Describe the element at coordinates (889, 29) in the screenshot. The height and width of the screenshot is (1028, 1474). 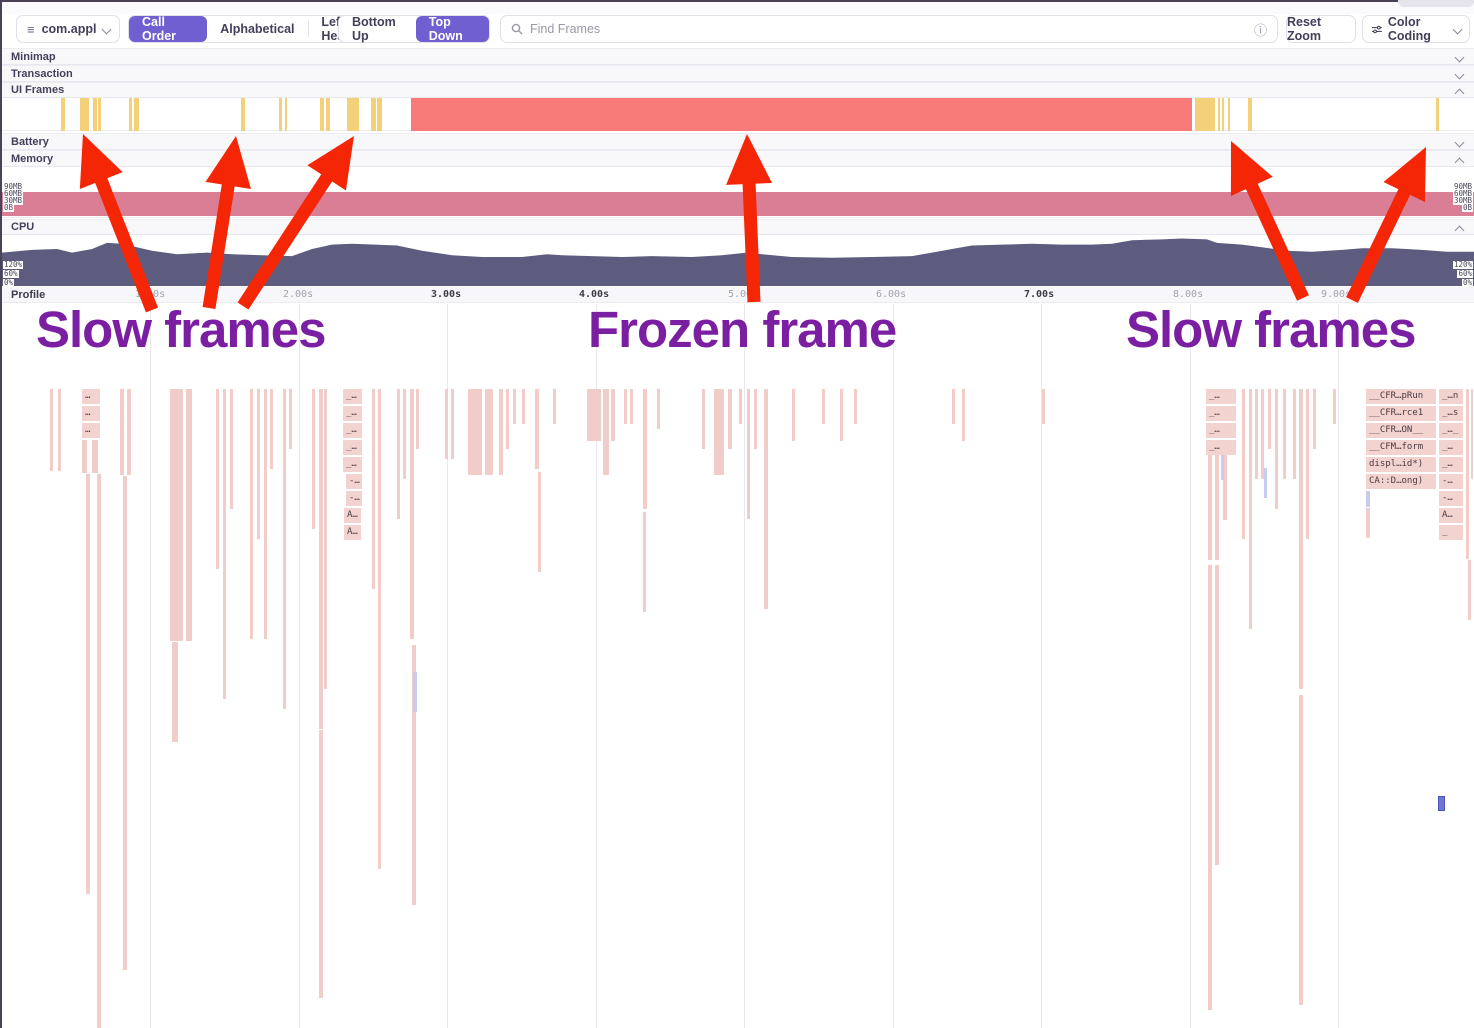
I see `find-frames-input: Find Frames ⓘ` at that location.